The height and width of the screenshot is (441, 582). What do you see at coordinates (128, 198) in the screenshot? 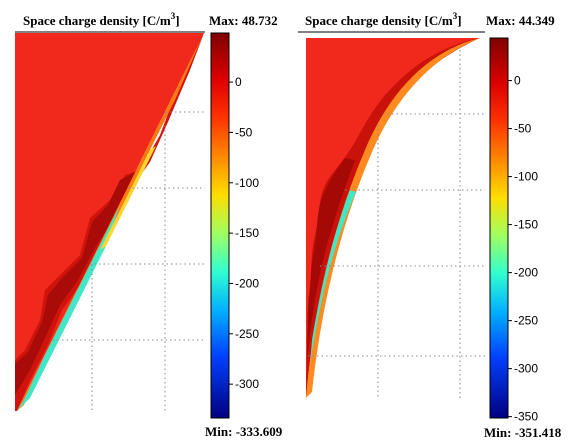
I see `field-edge-yellow-left` at bounding box center [128, 198].